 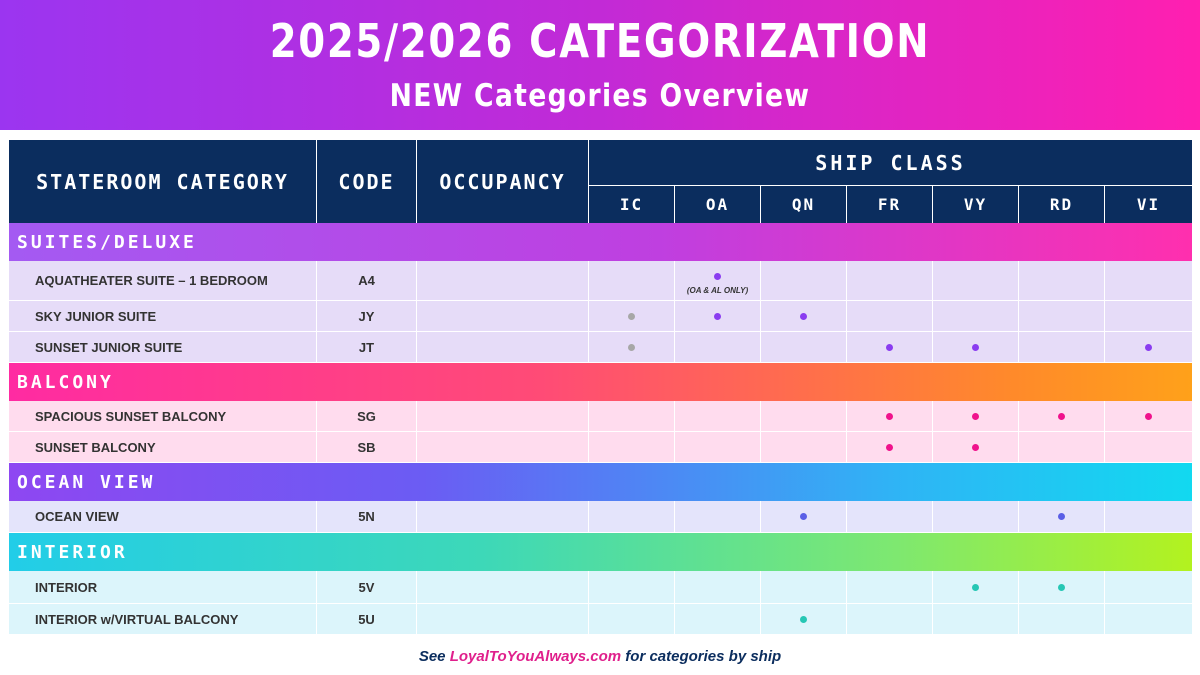 What do you see at coordinates (890, 163) in the screenshot?
I see `header-ship-class: SHIP CLASS` at bounding box center [890, 163].